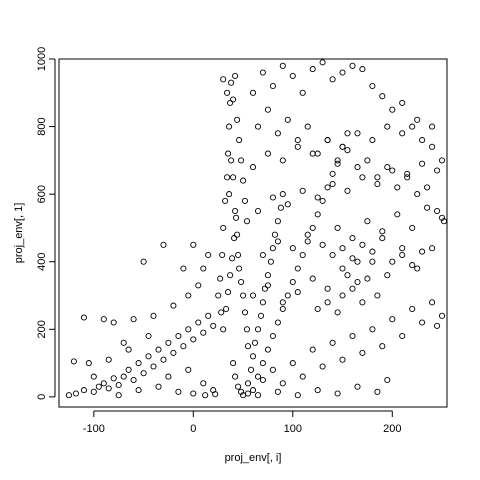 Image resolution: width=480 pixels, height=480 pixels. What do you see at coordinates (19, 233) in the screenshot?
I see `y-axis-title: proj_env[, 1]` at bounding box center [19, 233].